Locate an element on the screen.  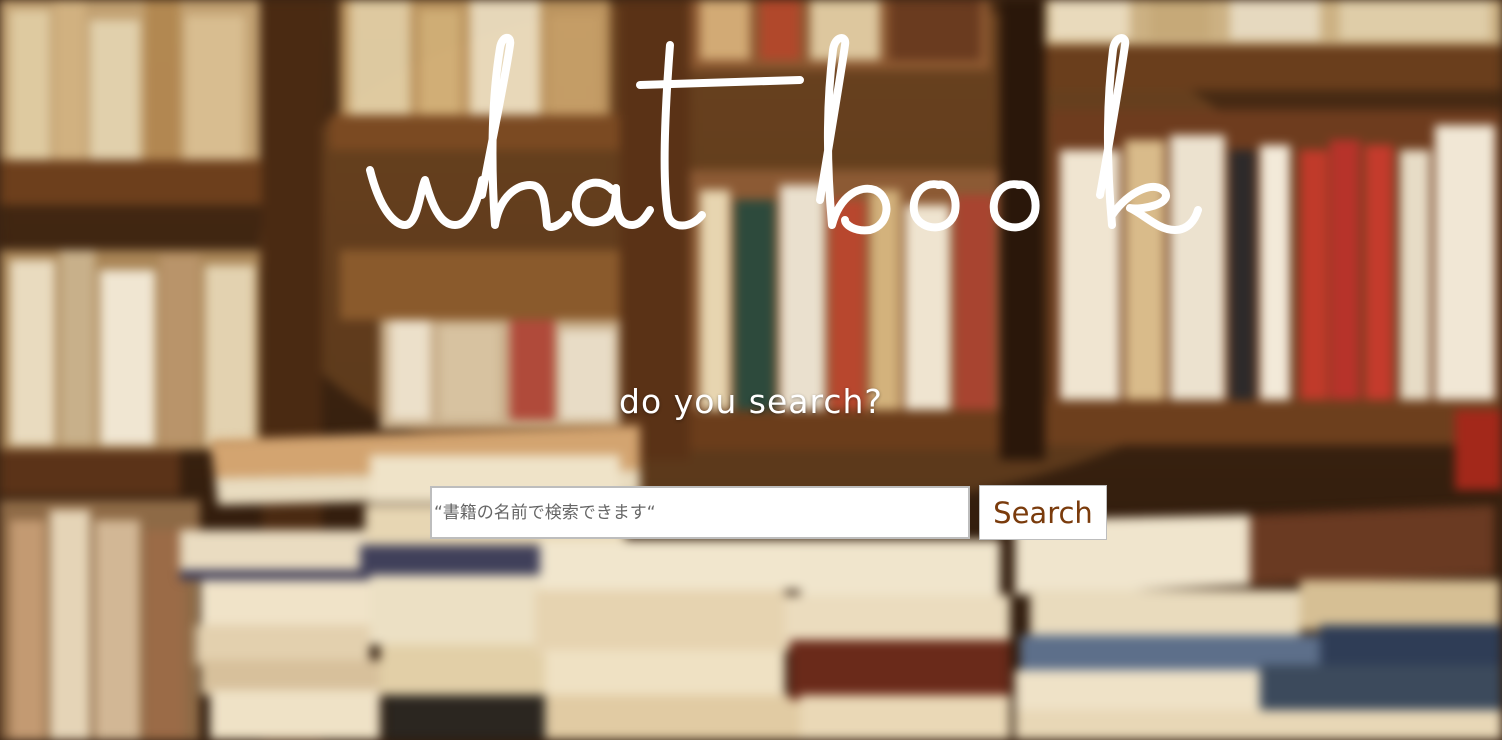
search-button: Search is located at coordinates (1043, 512).